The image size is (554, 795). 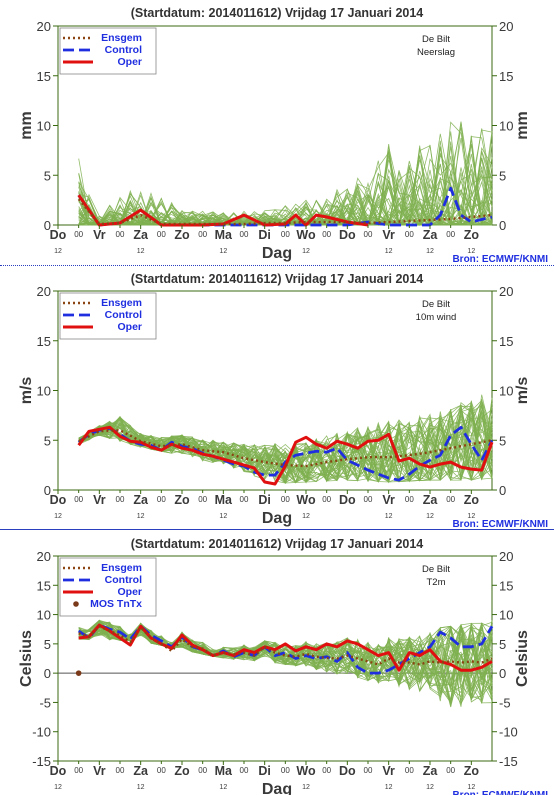 I want to click on x-tick-label: Di, so click(x=264, y=771).